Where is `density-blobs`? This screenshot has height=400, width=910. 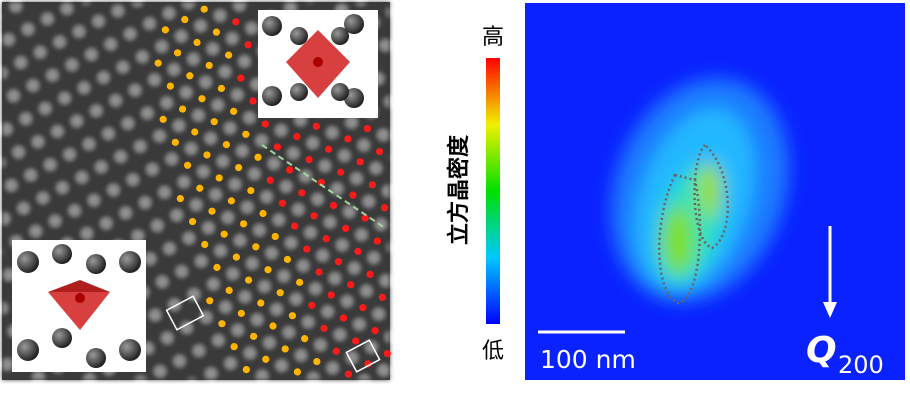
density-blobs is located at coordinates (700, 190).